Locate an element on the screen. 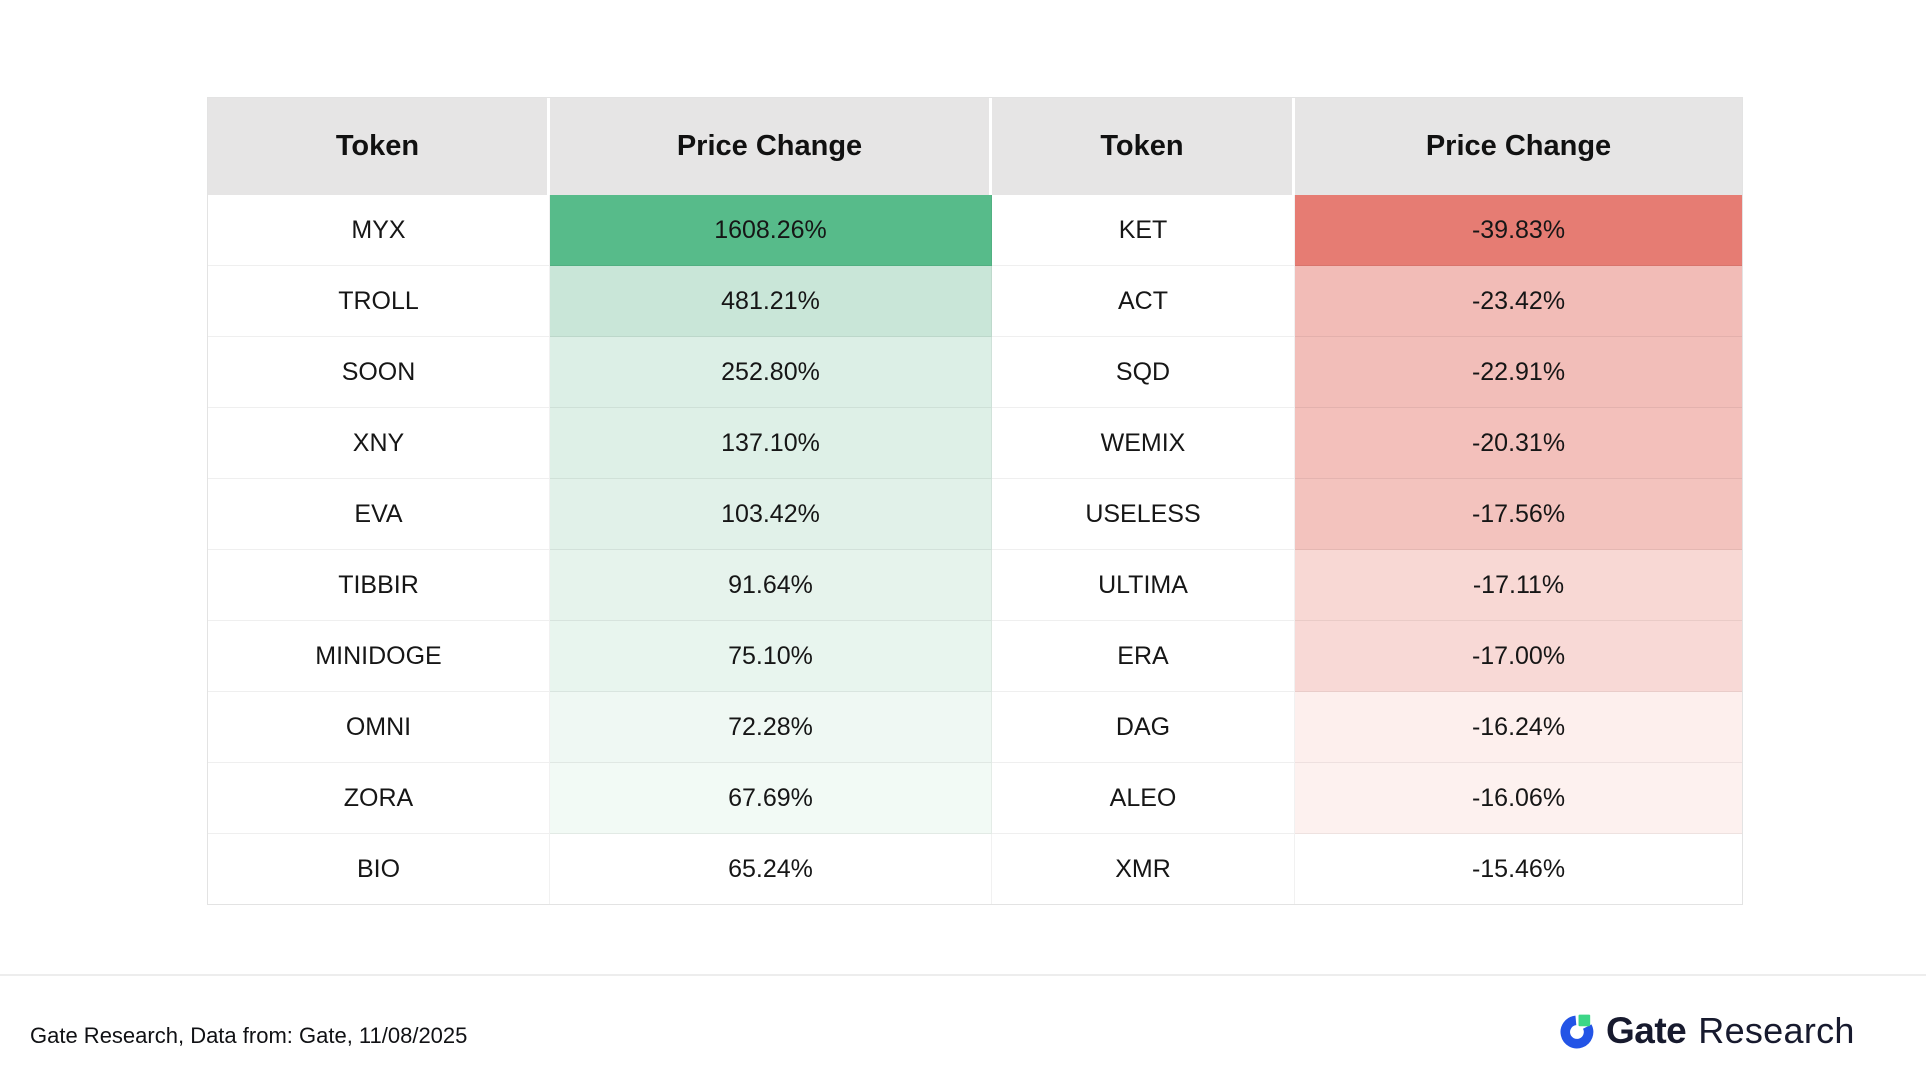  header-gainer-token: Token is located at coordinates (379, 146).